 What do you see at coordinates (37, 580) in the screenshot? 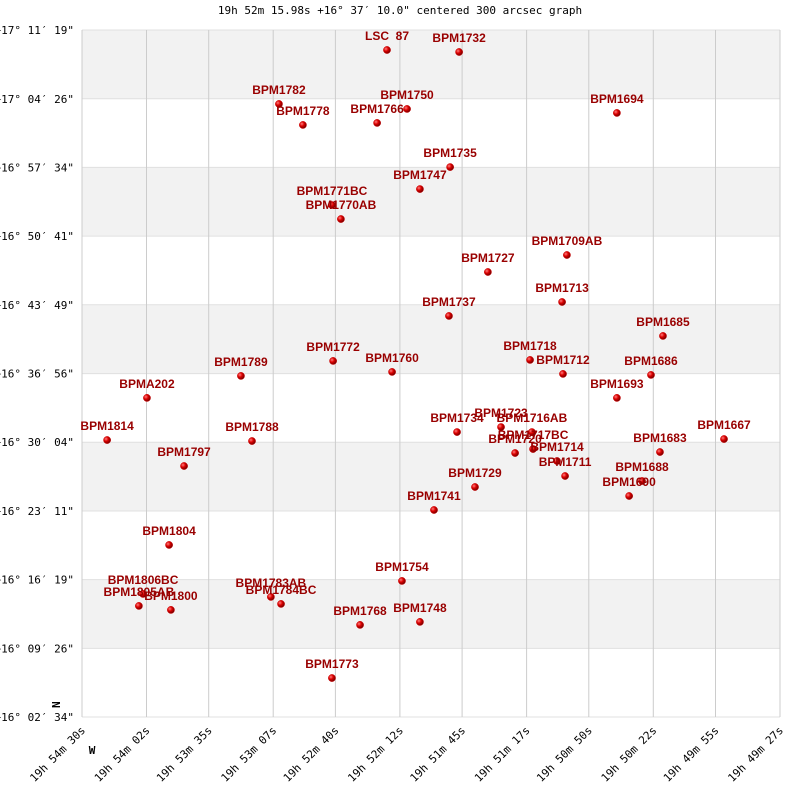
I see `y-tick-label: +16° 16′ 19"` at bounding box center [37, 580].